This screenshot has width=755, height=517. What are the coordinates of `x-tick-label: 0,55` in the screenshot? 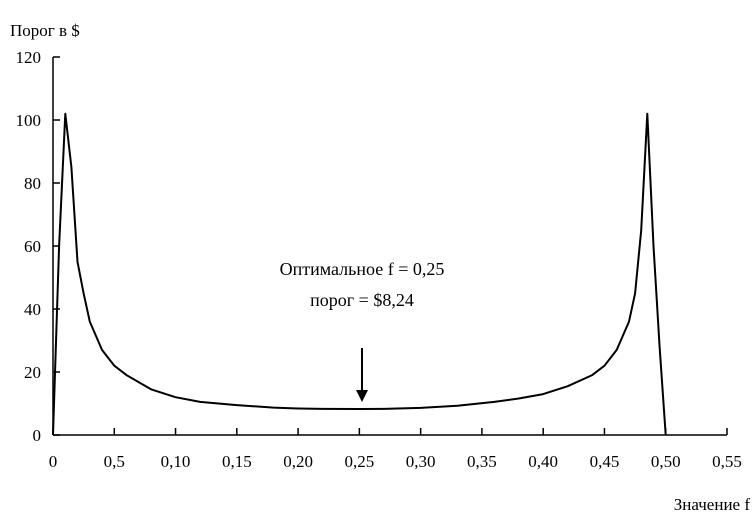 It's located at (727, 461).